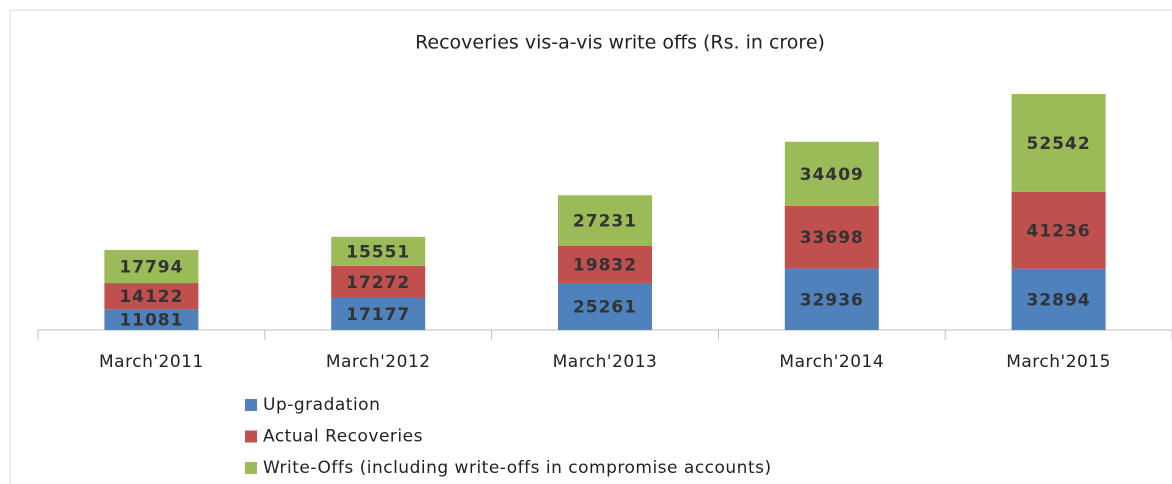 This screenshot has width=1172, height=484. I want to click on data-label: 52542, so click(1059, 144).